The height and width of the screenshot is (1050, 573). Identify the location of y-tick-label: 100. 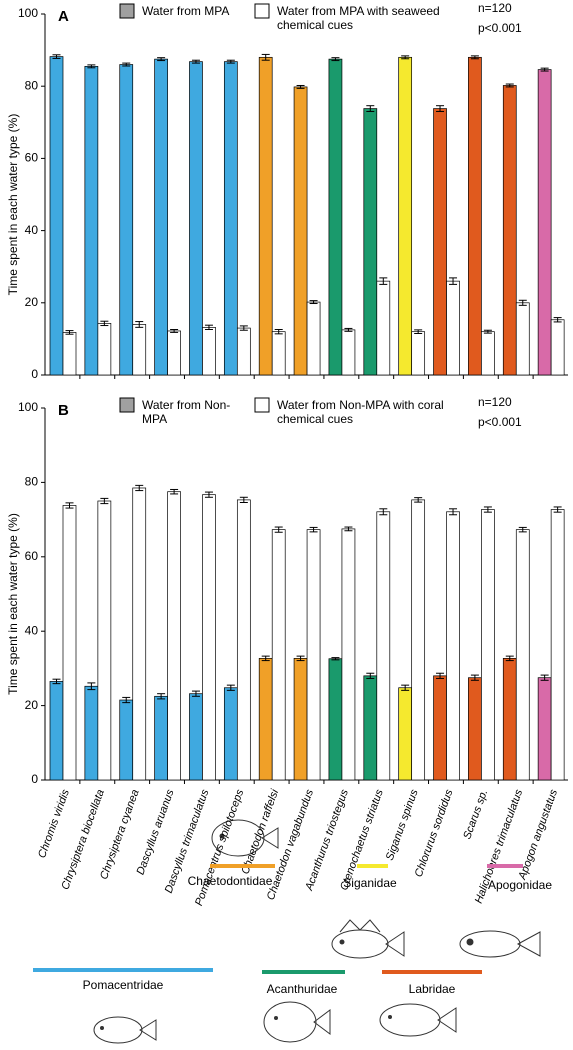
(28, 407).